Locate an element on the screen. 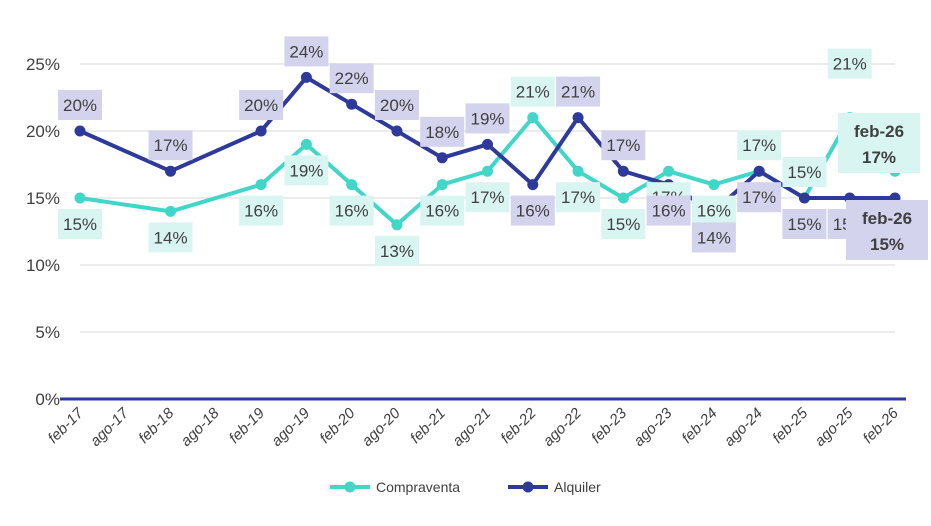 This screenshot has height=526, width=931. x-tick-label: feb-17 is located at coordinates (66, 425).